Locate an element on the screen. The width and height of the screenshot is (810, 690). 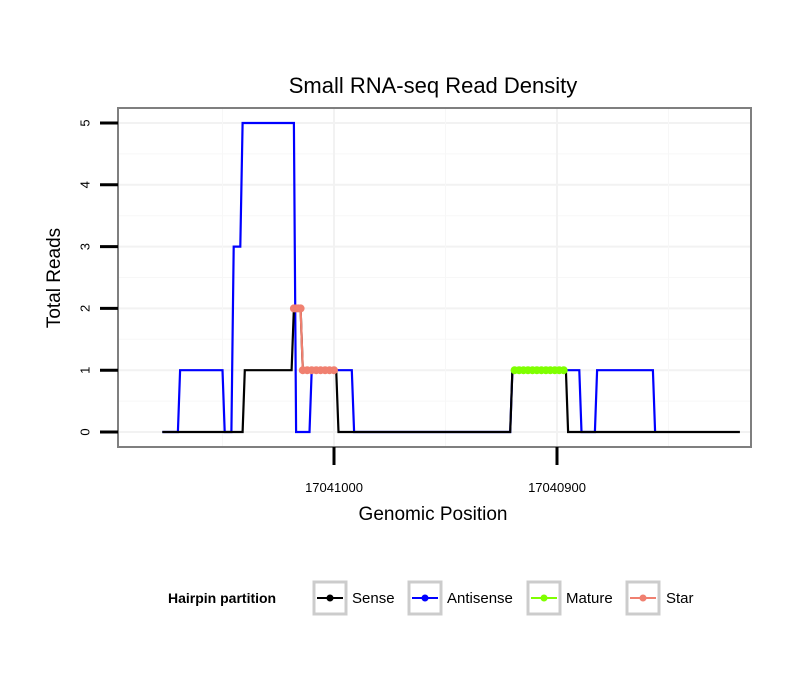
y-tick-label: 5 is located at coordinates (84, 122).